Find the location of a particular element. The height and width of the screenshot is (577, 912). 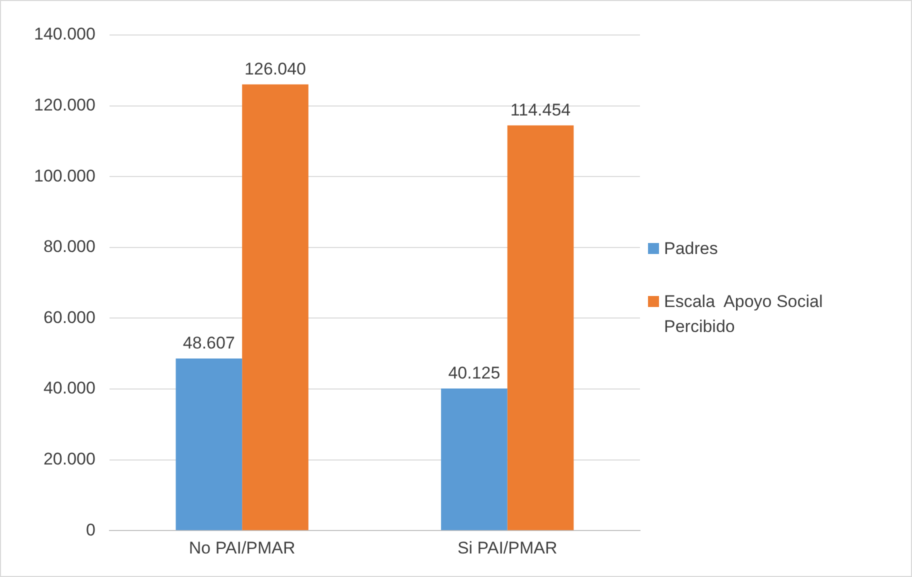

legend-label: Escala Apoyo Social Percibido is located at coordinates (744, 314).